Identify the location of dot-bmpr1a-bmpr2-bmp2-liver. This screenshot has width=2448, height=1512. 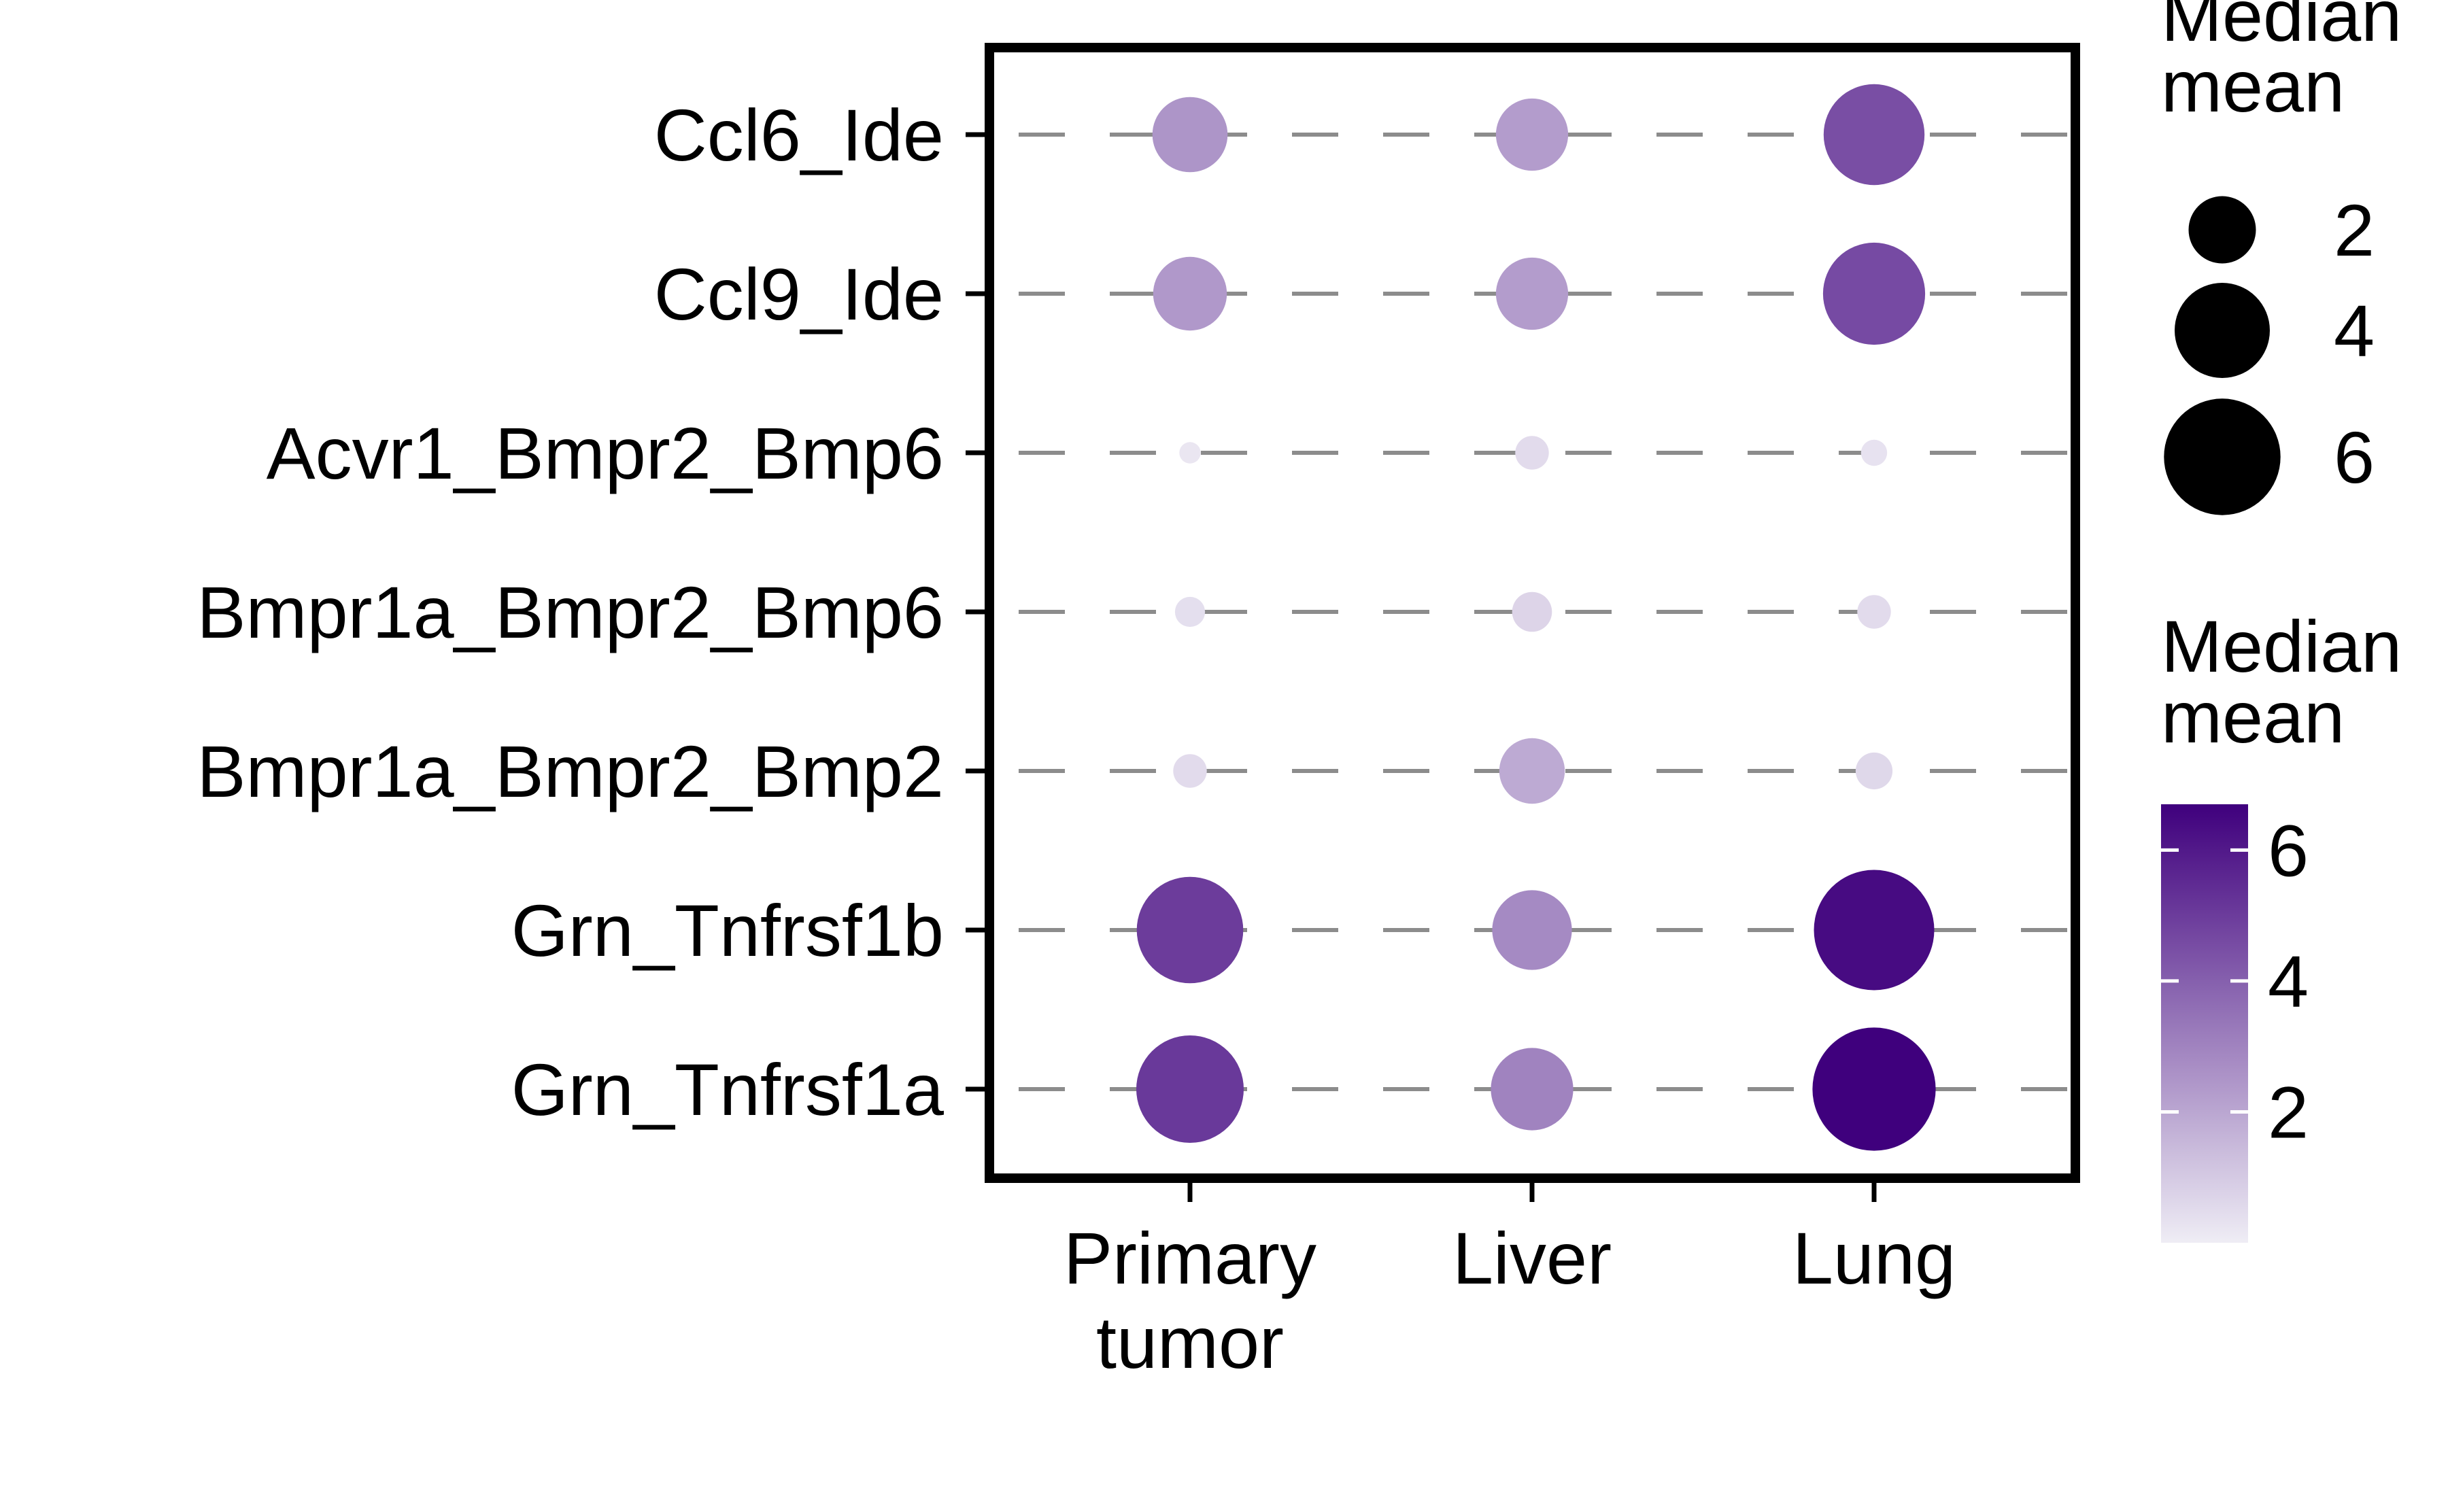
(1532, 771).